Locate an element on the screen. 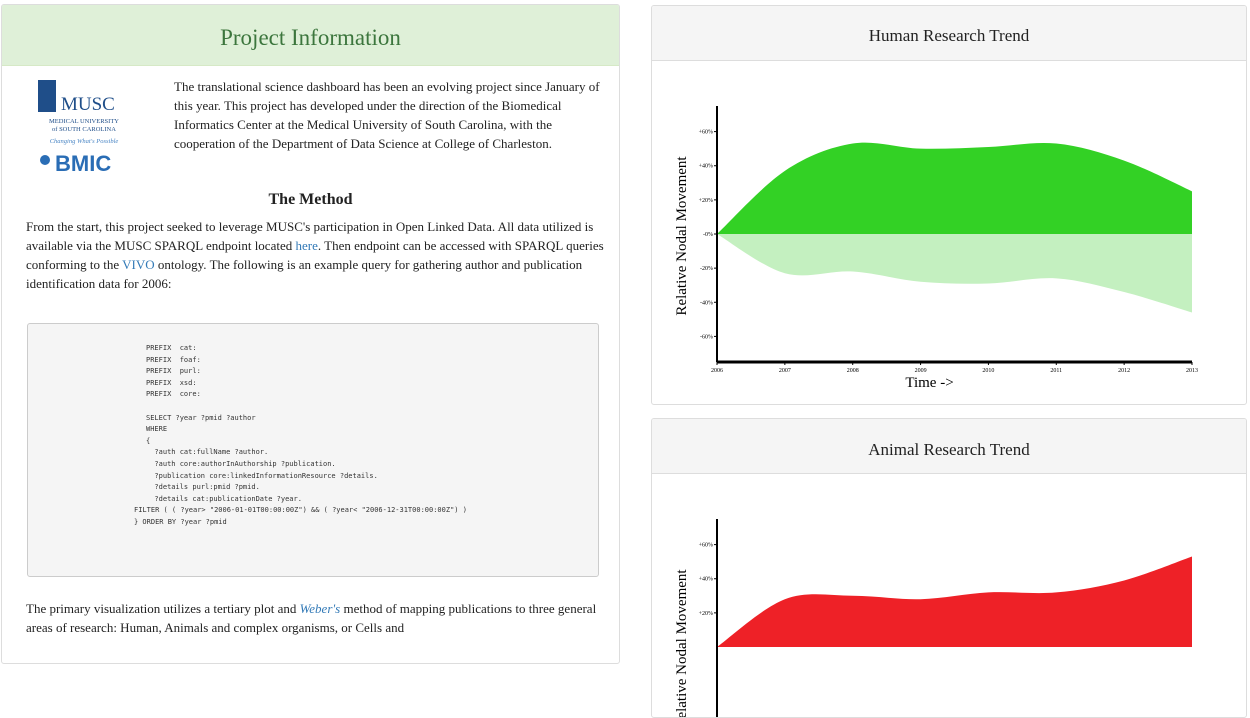 This screenshot has height=718, width=1250. logo-tagline: Changing What's Possible is located at coordinates (84, 141).